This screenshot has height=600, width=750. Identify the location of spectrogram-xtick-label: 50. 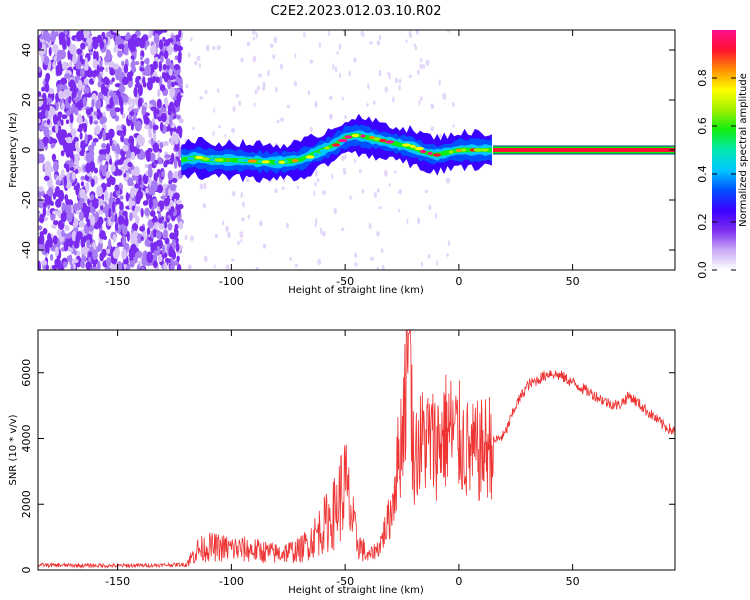
(573, 281).